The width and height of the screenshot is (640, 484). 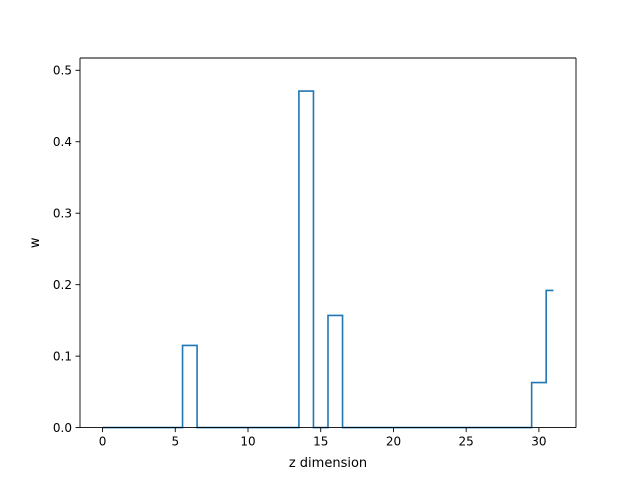 What do you see at coordinates (320, 442) in the screenshot?
I see `x-tick-label: 15` at bounding box center [320, 442].